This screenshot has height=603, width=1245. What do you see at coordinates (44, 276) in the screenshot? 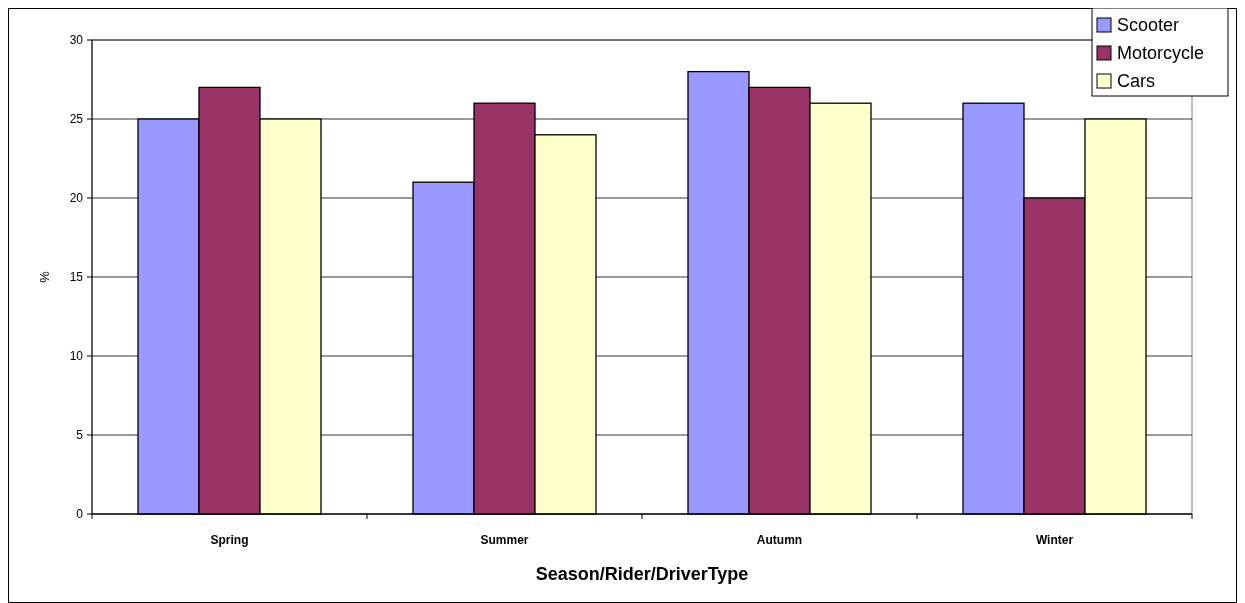
I see `y-axis-title: %` at bounding box center [44, 276].